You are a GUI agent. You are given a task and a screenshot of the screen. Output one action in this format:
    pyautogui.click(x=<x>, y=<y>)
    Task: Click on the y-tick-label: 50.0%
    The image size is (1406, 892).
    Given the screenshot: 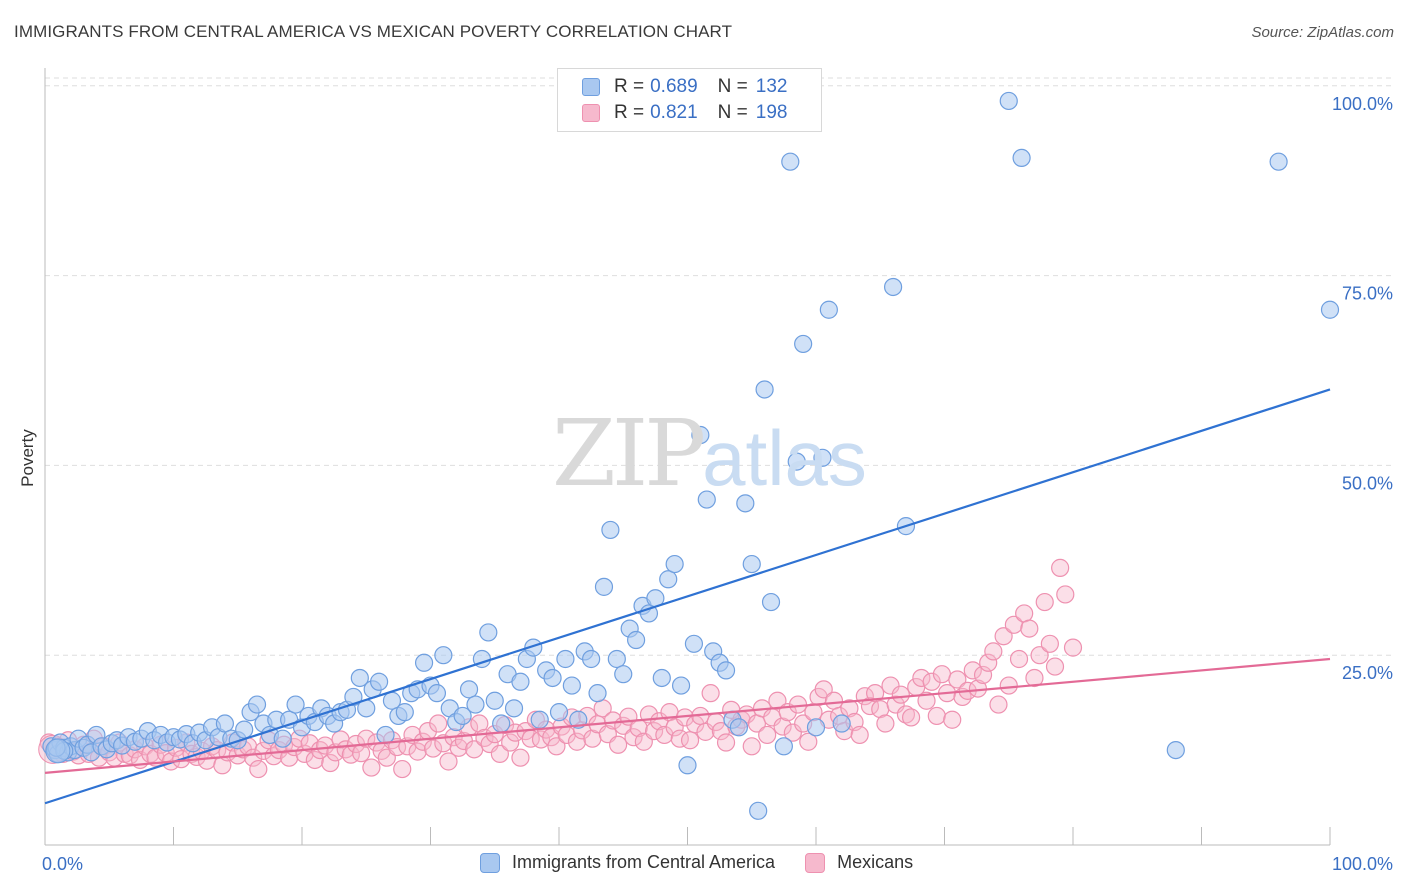 What is the action you would take?
    pyautogui.click(x=1367, y=483)
    